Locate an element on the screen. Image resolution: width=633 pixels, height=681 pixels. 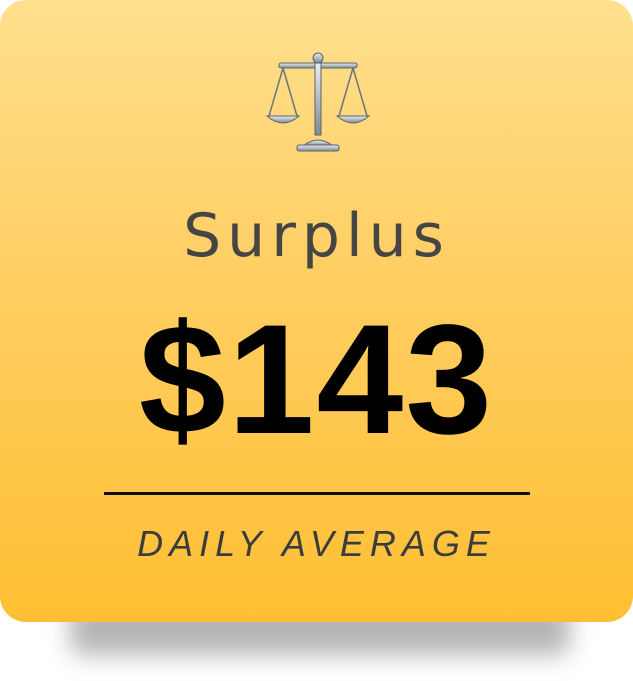
card-title: Surplus is located at coordinates (316, 236).